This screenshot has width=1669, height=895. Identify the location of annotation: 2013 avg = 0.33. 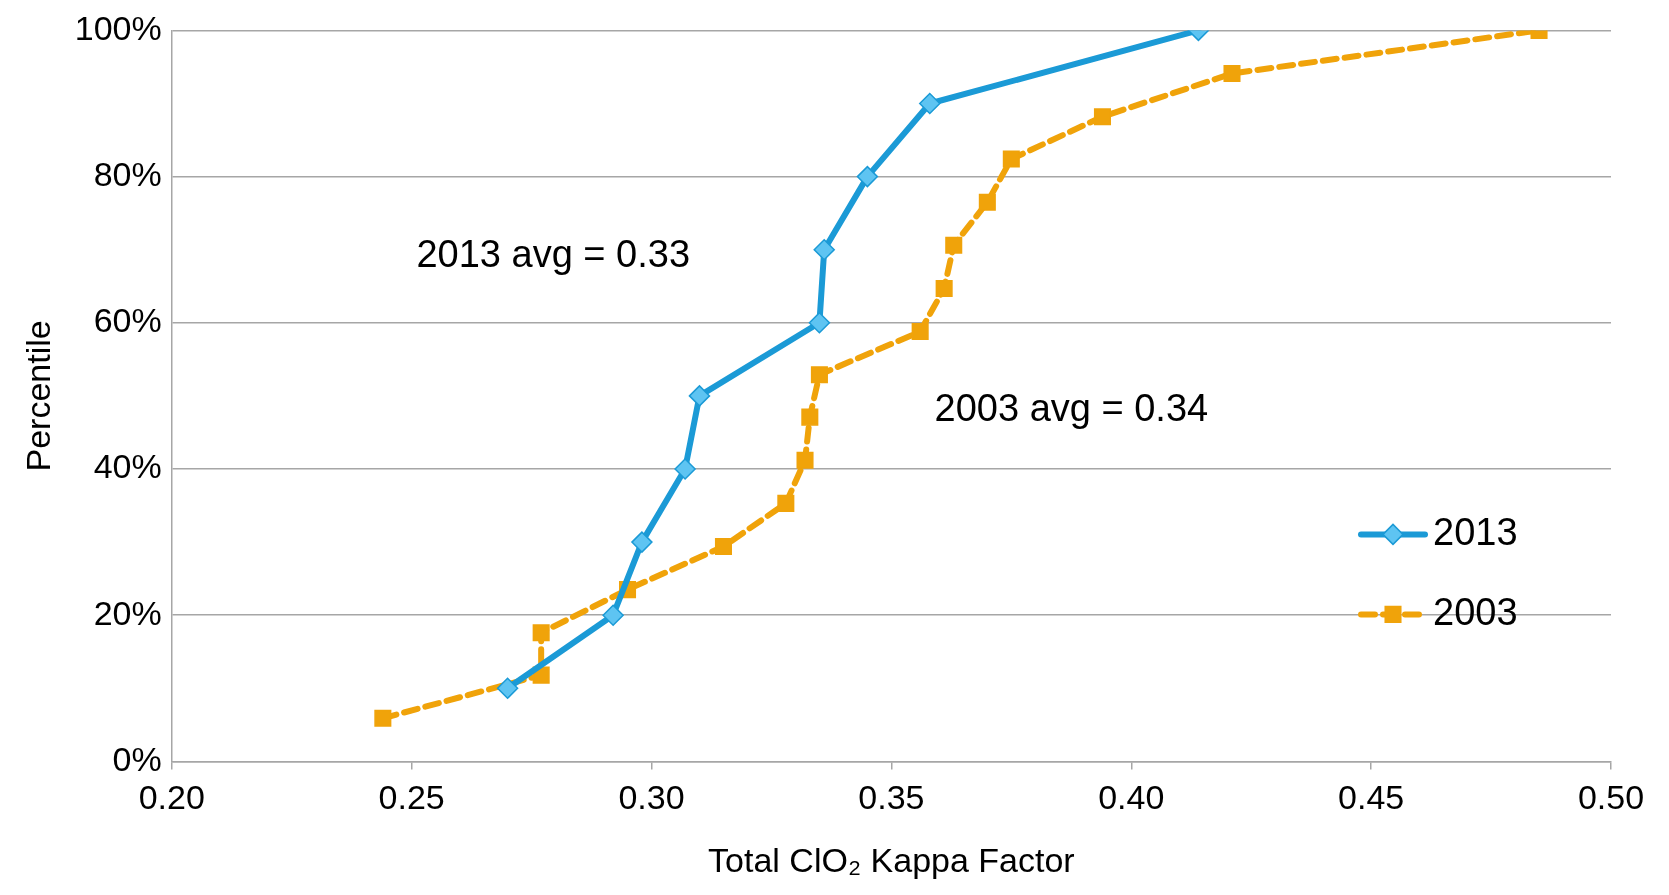
(553, 254).